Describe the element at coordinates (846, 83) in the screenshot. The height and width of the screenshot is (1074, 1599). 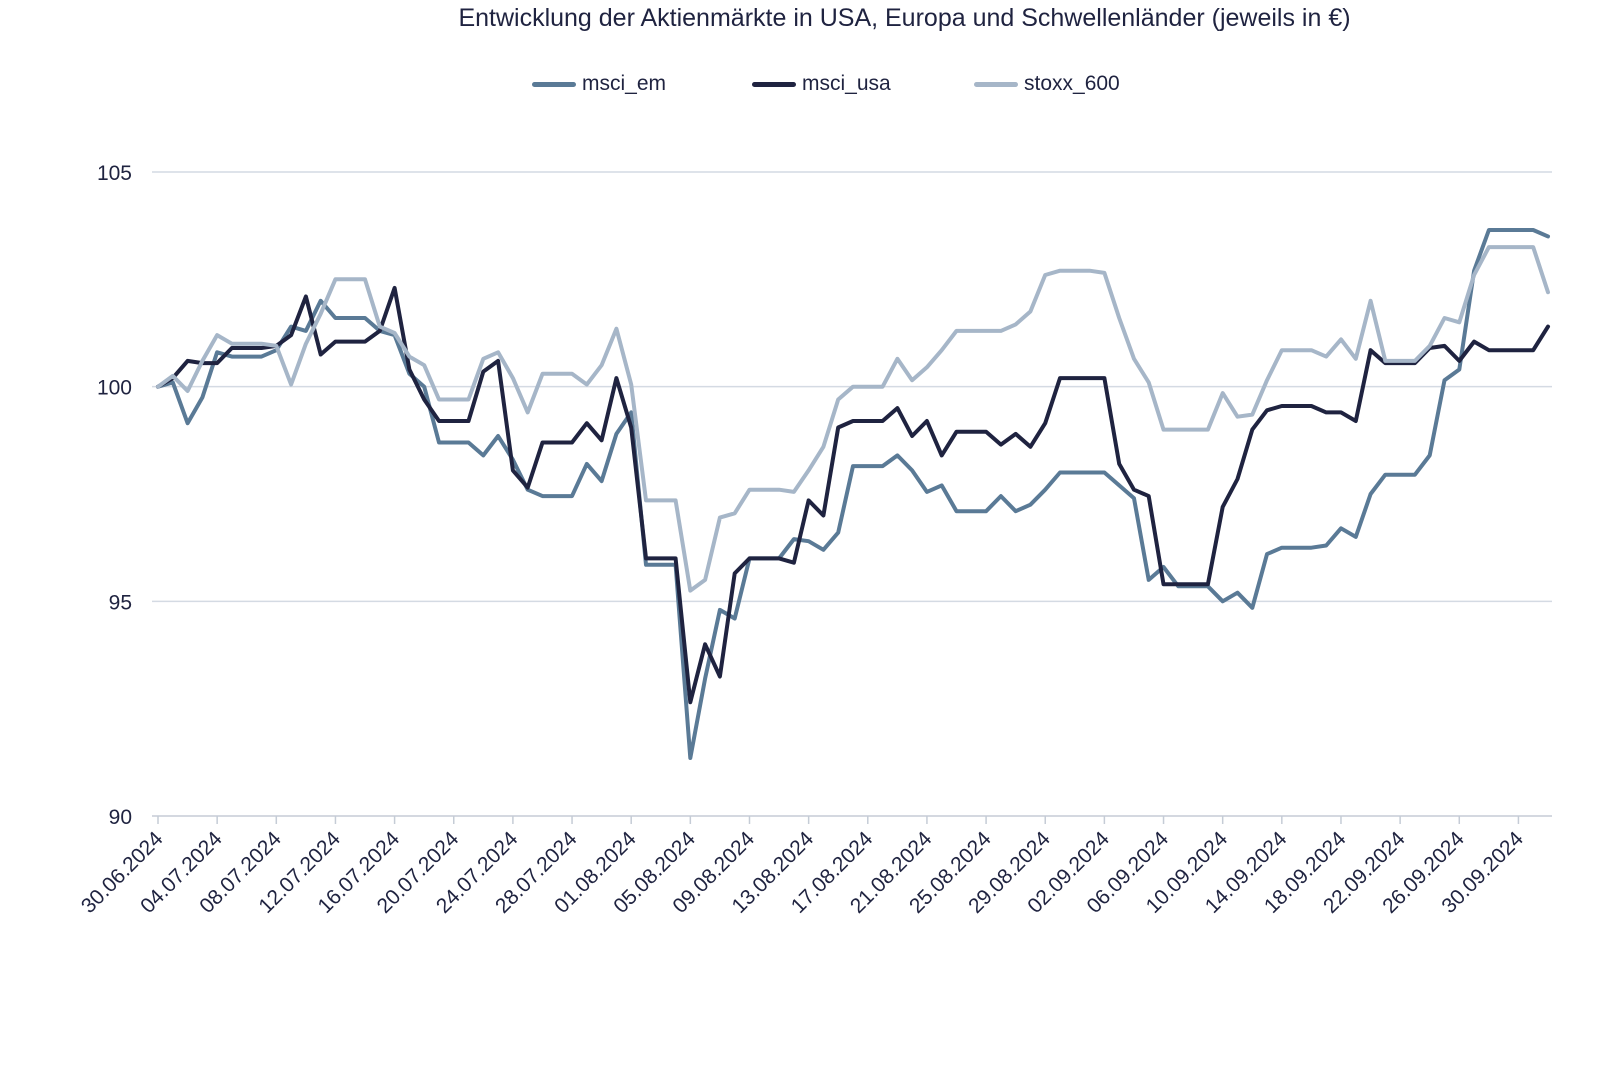
I see `legend-label-msci-usa: msci_usa` at that location.